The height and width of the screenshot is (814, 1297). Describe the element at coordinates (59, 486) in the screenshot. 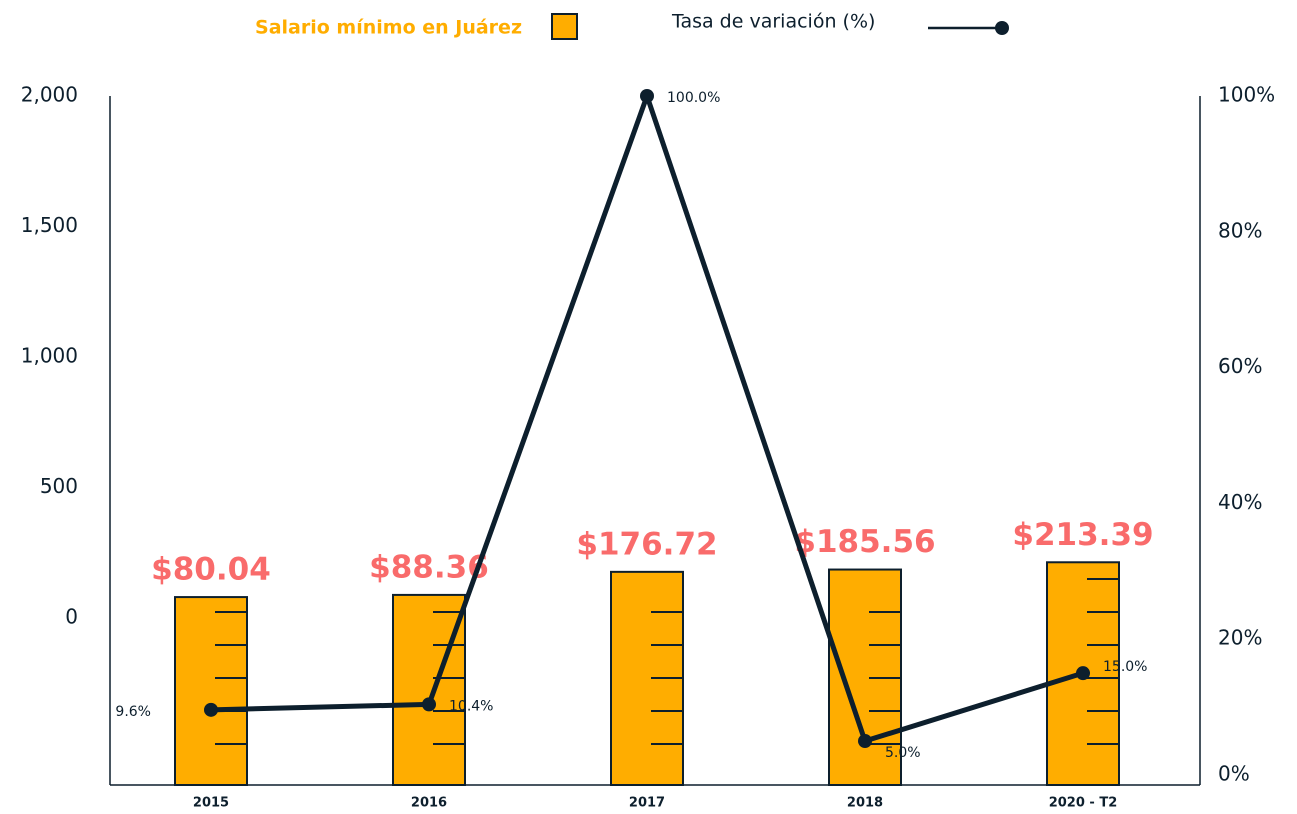

I see `y-tick-label: 500` at that location.